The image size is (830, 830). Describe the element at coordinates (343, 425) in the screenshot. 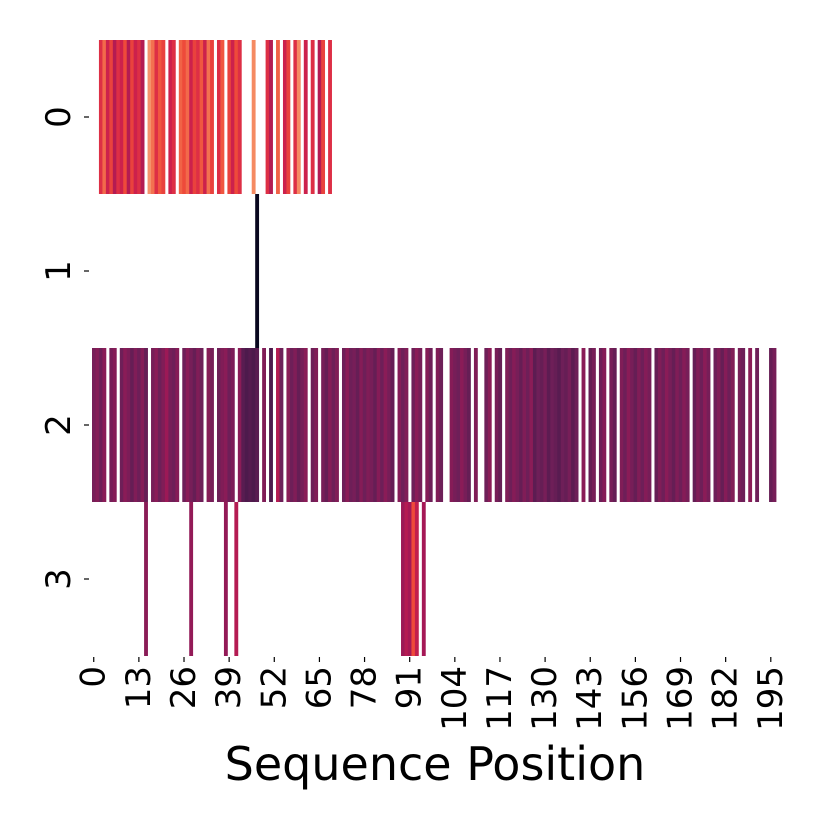

I see `heatmap-cell-row2-x72` at that location.